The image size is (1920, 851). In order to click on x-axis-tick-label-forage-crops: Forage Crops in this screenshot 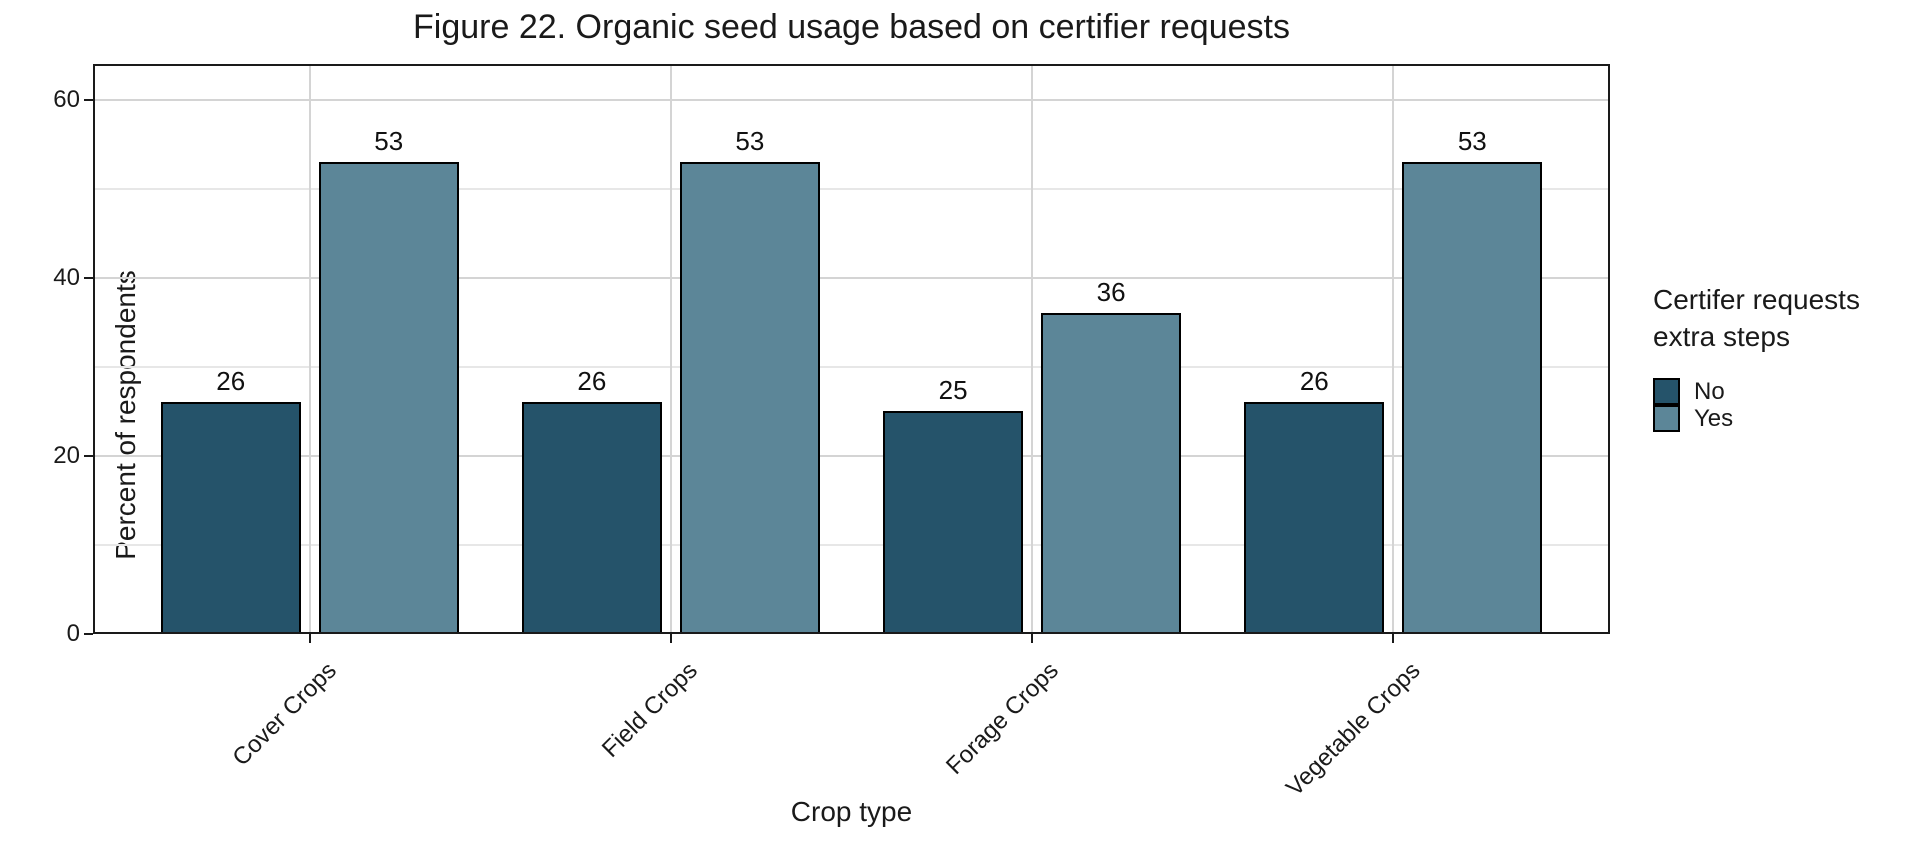, I will do `click(1003, 718)`.